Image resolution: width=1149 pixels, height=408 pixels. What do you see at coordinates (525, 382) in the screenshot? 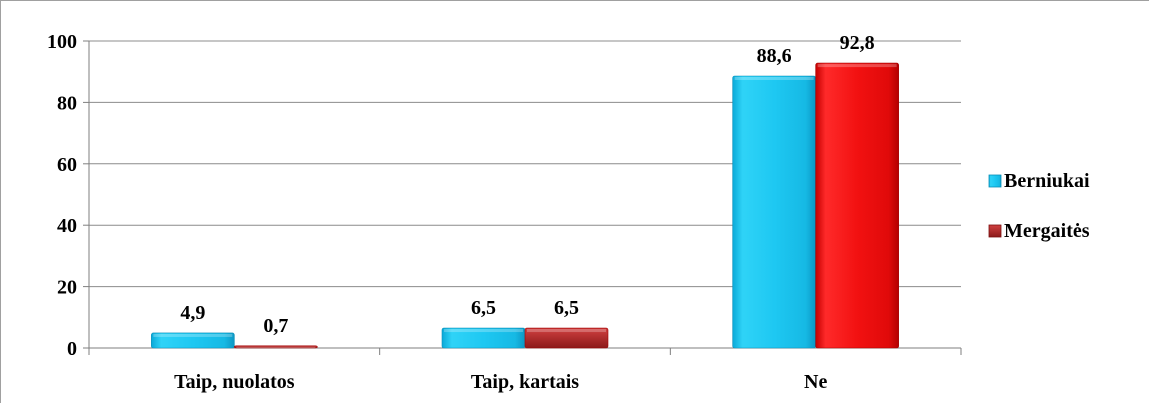
I see `x-category-label-1: Taip, kartais` at bounding box center [525, 382].